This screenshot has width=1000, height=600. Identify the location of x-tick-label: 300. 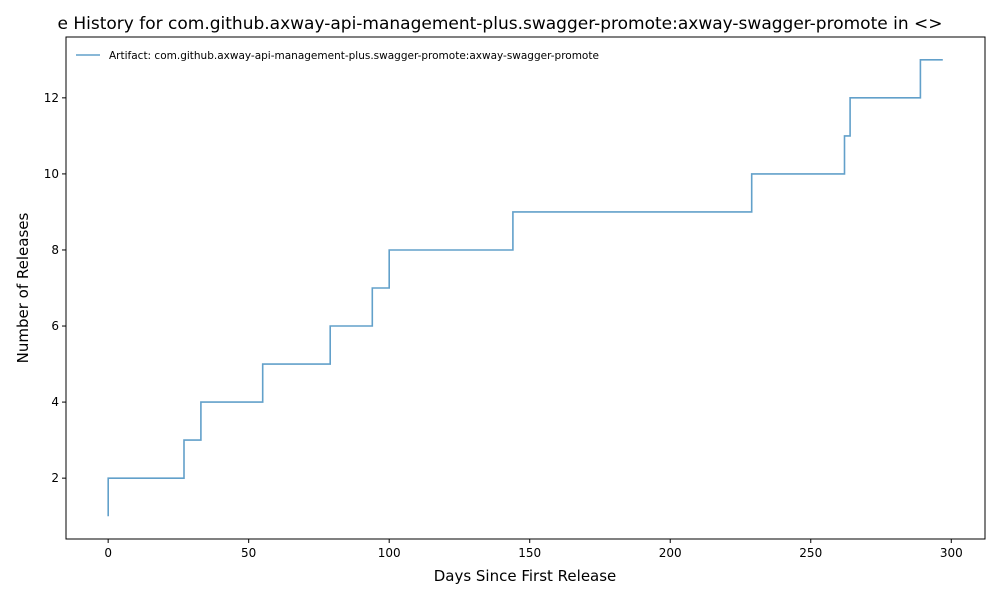
(951, 553).